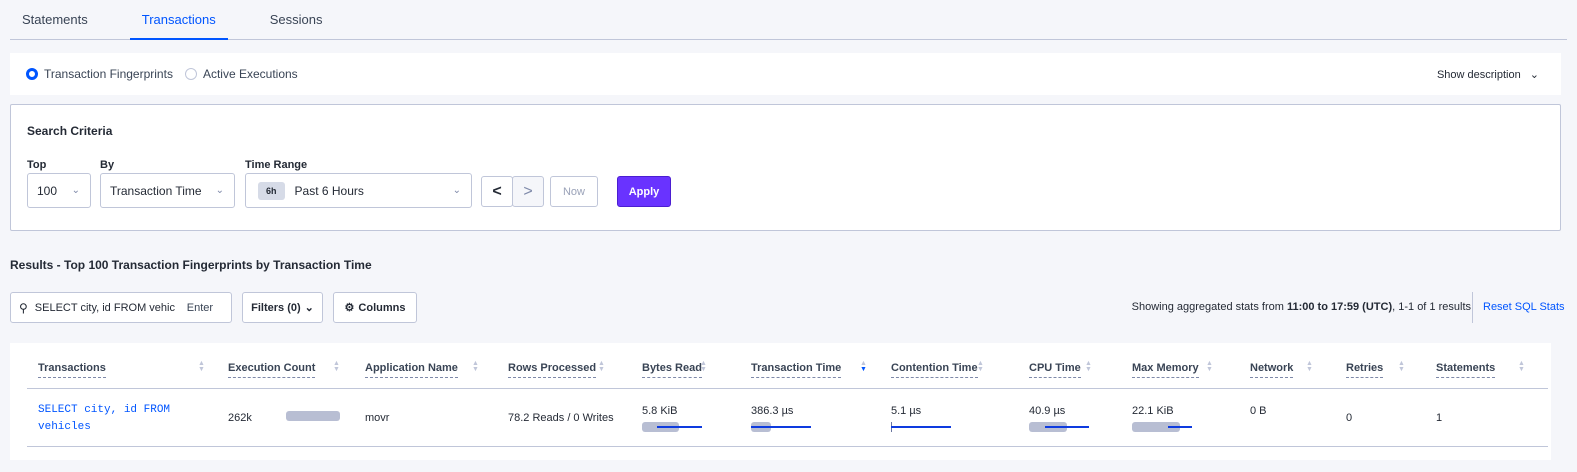  Describe the element at coordinates (156, 190) in the screenshot. I see `by-value: Transaction Time` at that location.